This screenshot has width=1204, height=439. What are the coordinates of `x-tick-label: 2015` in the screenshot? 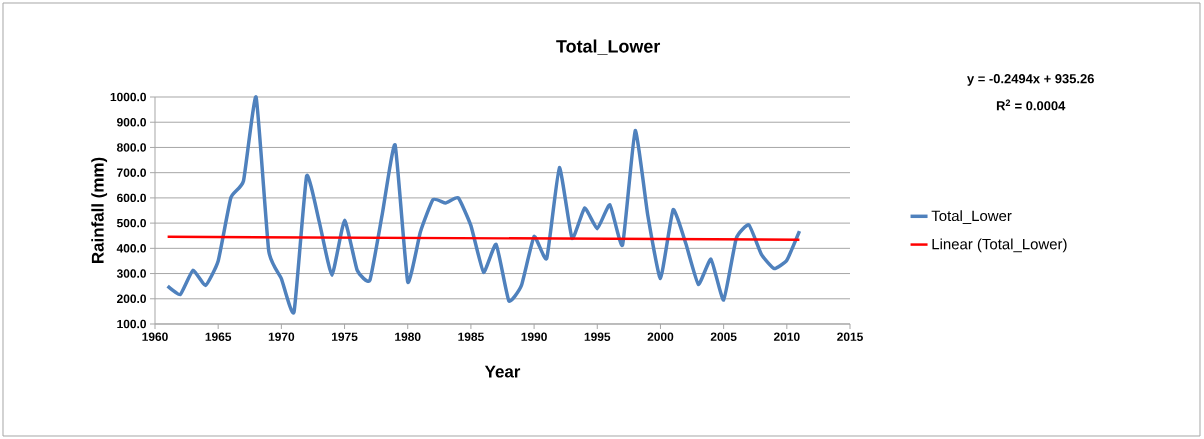 It's located at (850, 336).